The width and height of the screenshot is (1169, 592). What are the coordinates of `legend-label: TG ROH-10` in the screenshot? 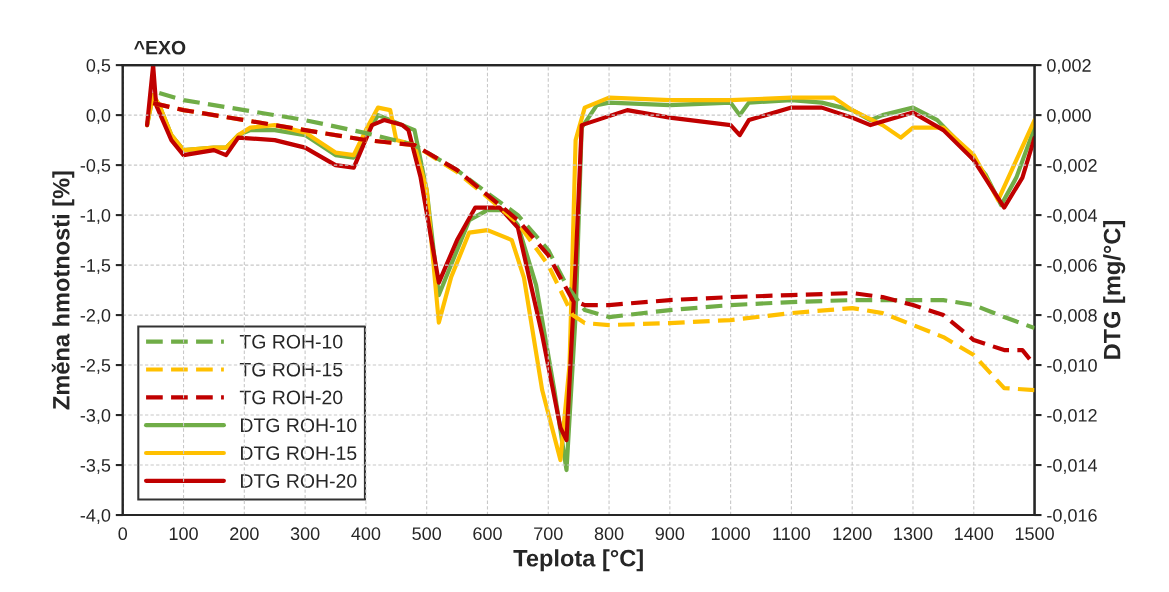 It's located at (291, 341).